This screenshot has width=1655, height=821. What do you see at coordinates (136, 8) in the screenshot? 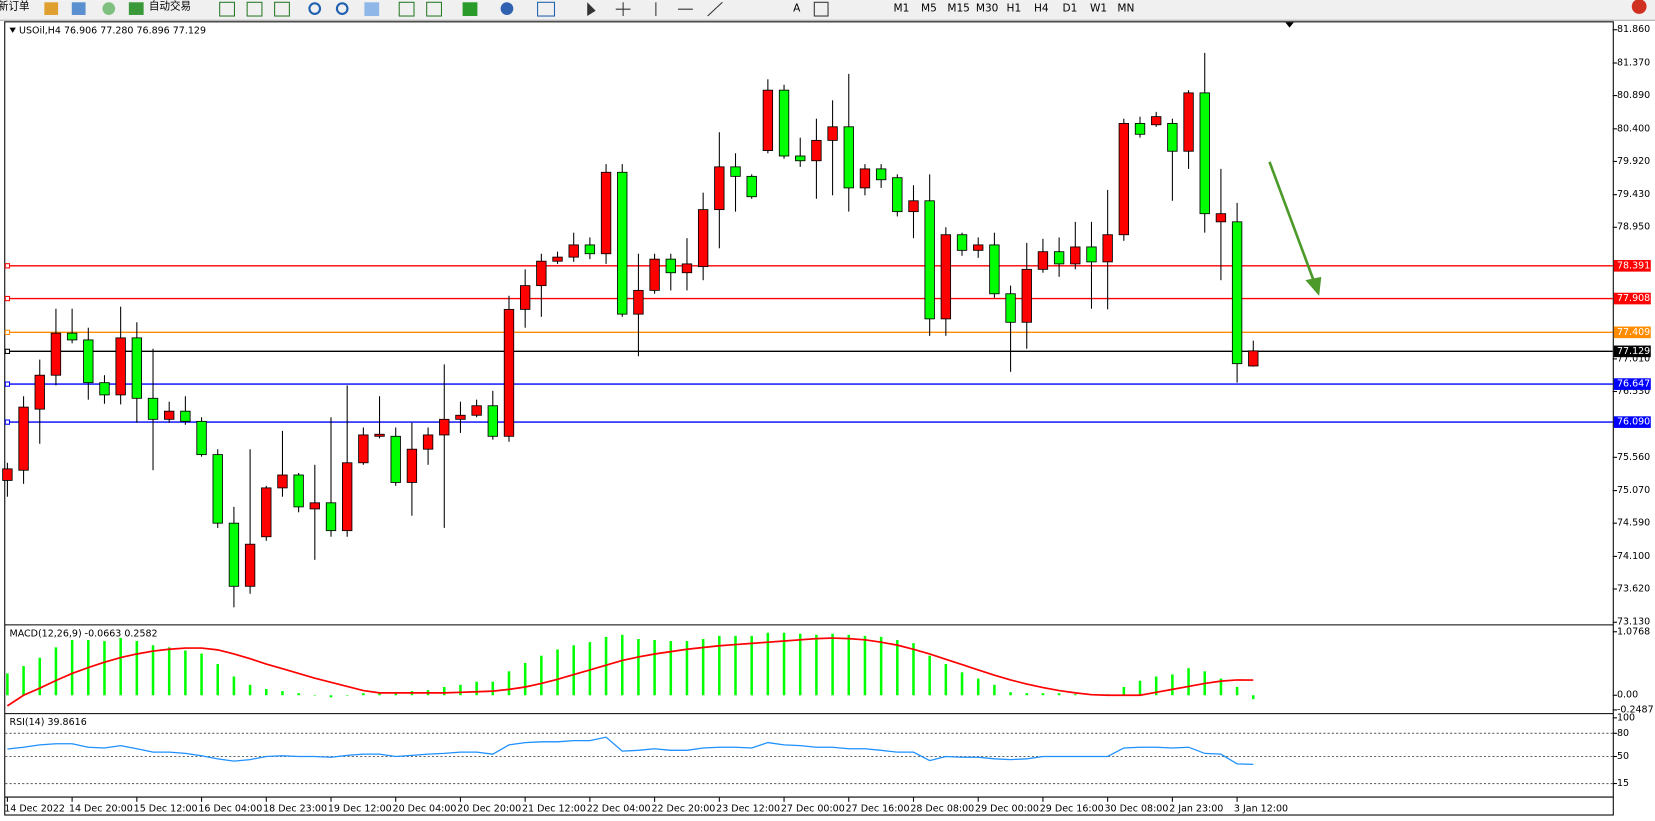
I see `auto-trading-icon` at bounding box center [136, 8].